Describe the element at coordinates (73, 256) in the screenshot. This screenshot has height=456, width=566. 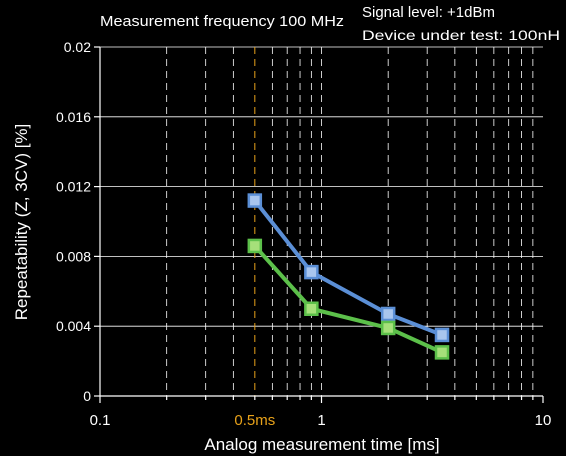
I see `y-tick-label: 0.008` at that location.